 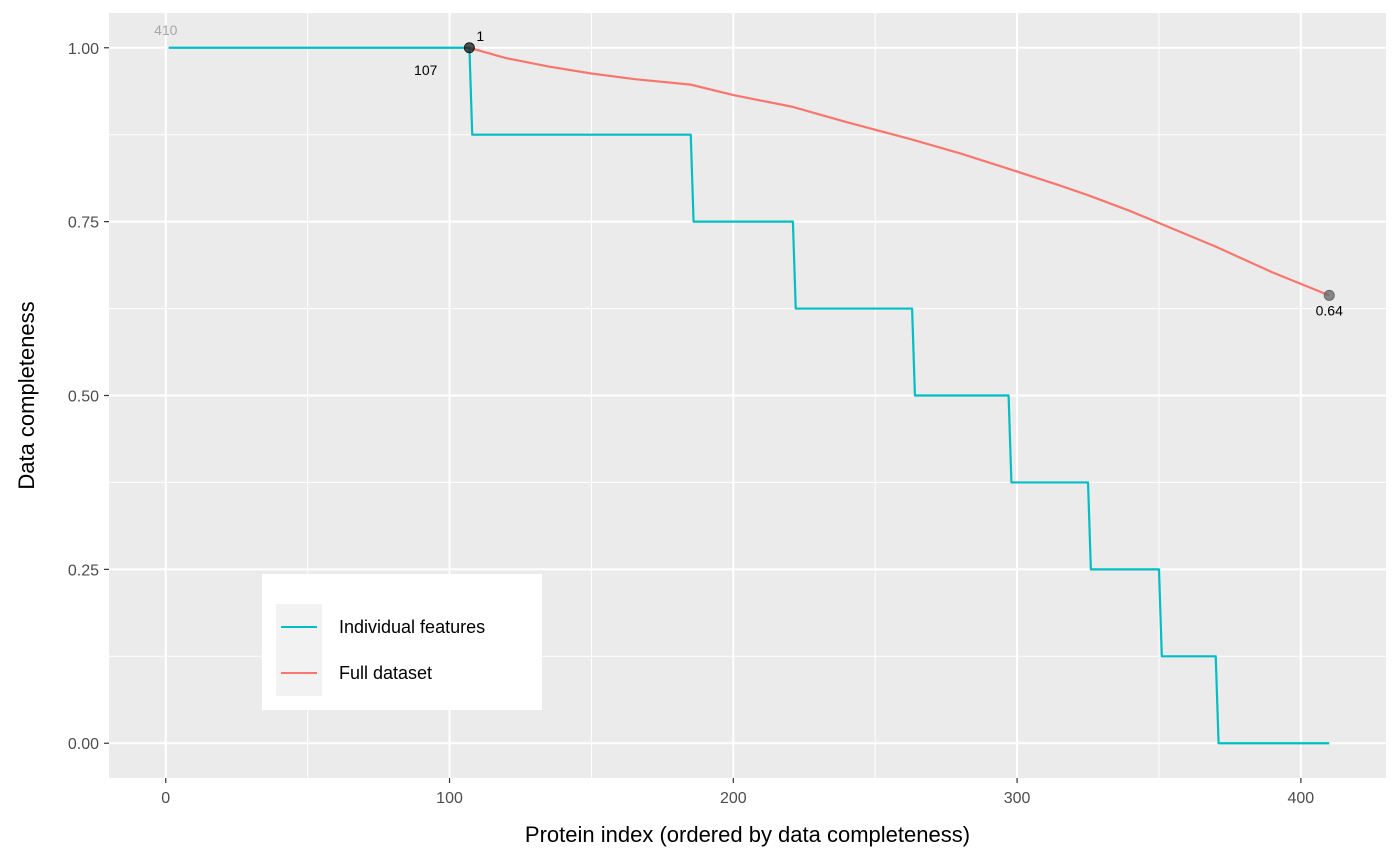 What do you see at coordinates (26, 395) in the screenshot?
I see `y-axis-title: Data completeness` at bounding box center [26, 395].